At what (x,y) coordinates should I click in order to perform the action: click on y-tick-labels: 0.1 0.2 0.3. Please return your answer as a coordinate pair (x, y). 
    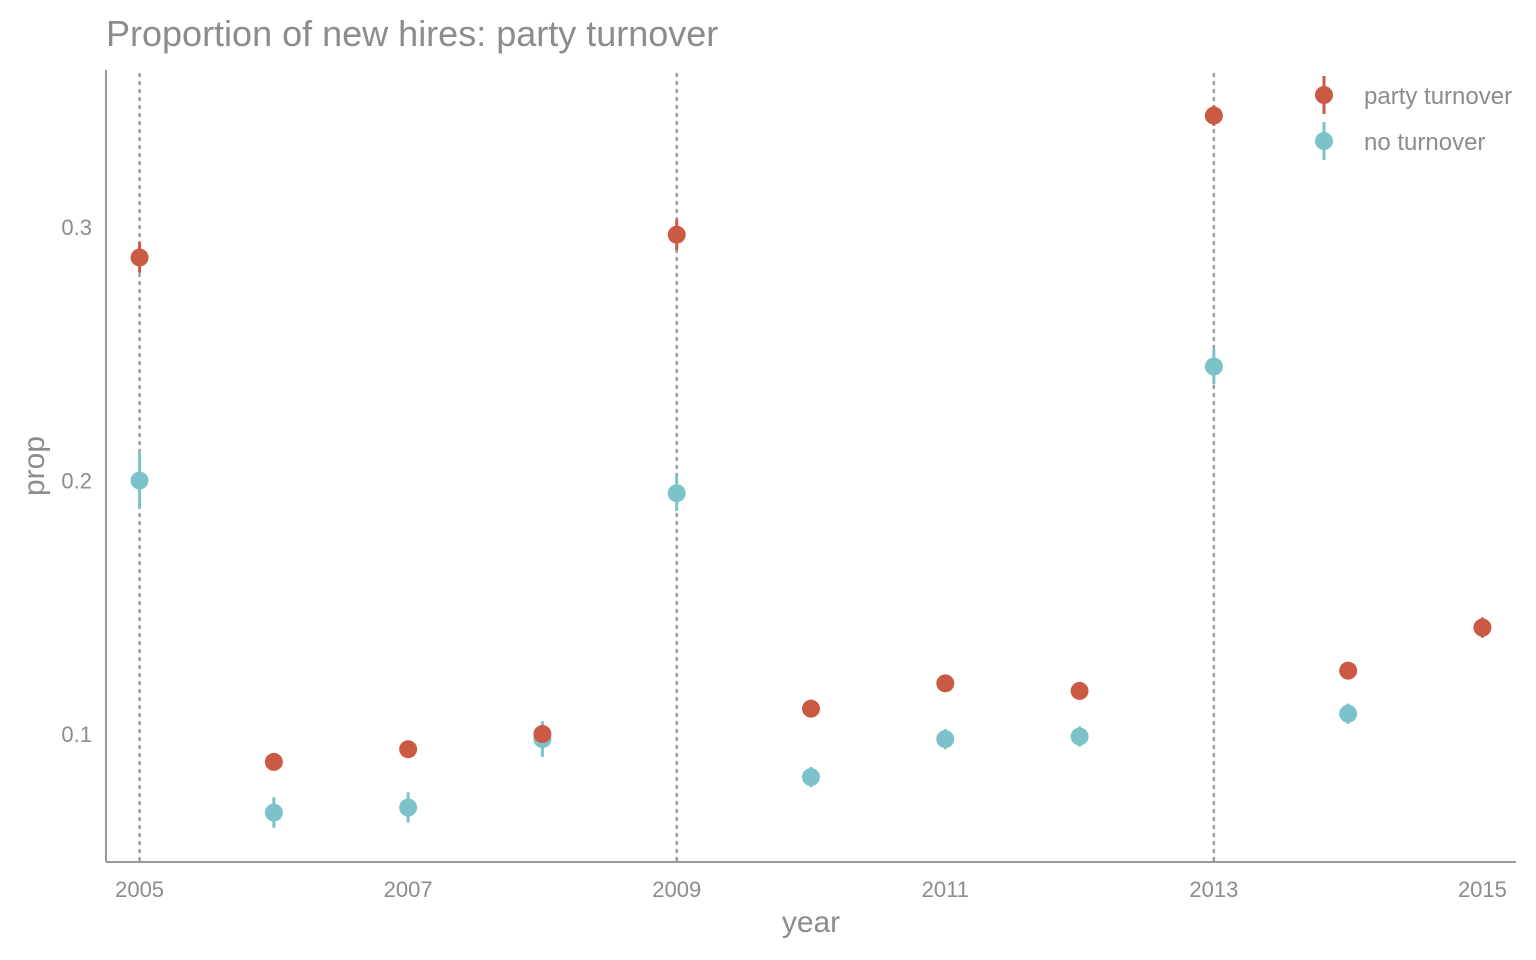
    Looking at the image, I should click on (76, 481).